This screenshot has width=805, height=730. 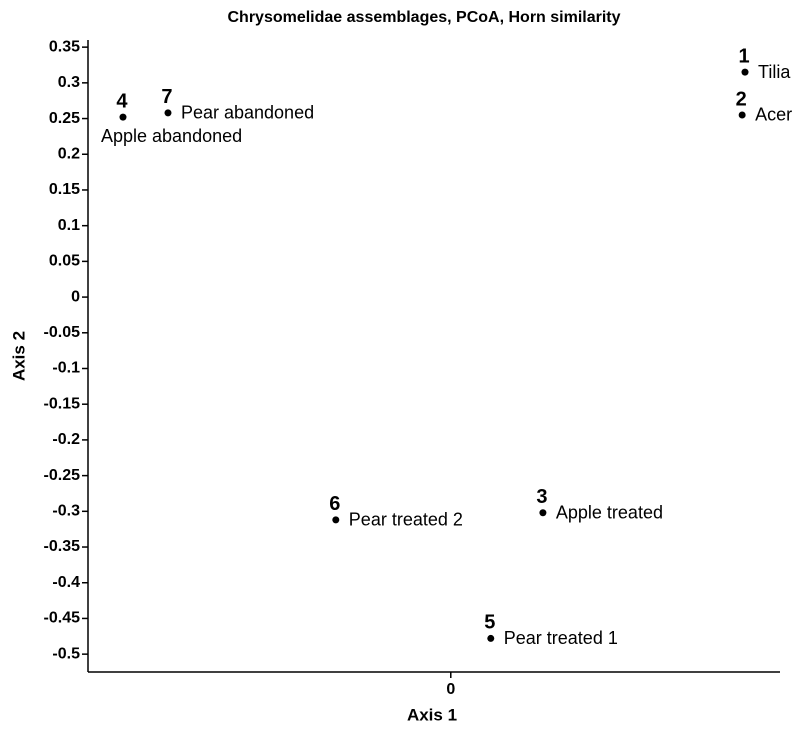 What do you see at coordinates (66, 511) in the screenshot?
I see `y-tick-label: -0.3` at bounding box center [66, 511].